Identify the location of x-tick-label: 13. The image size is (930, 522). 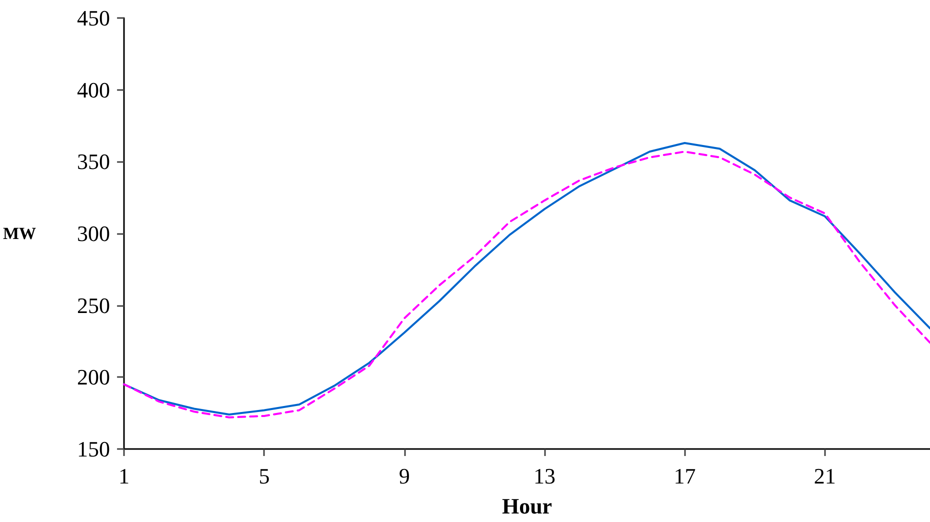
(545, 476).